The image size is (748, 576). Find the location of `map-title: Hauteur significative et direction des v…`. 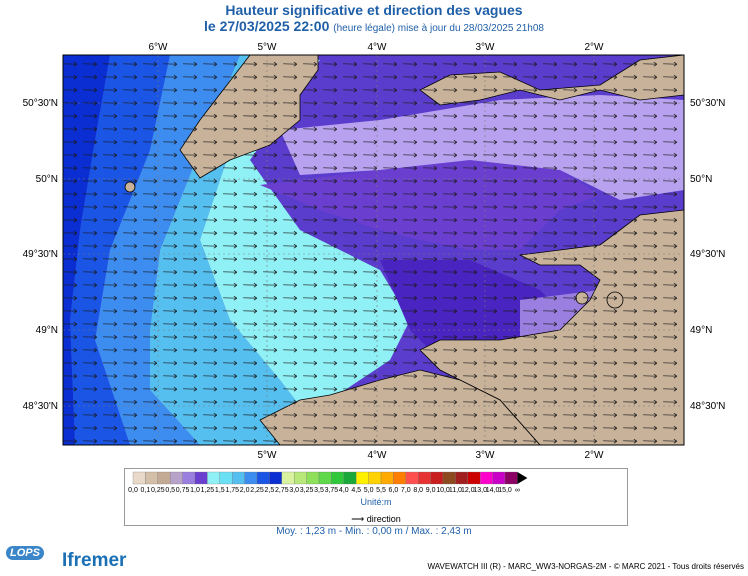

map-title: Hauteur significative et direction des v… is located at coordinates (374, 10).